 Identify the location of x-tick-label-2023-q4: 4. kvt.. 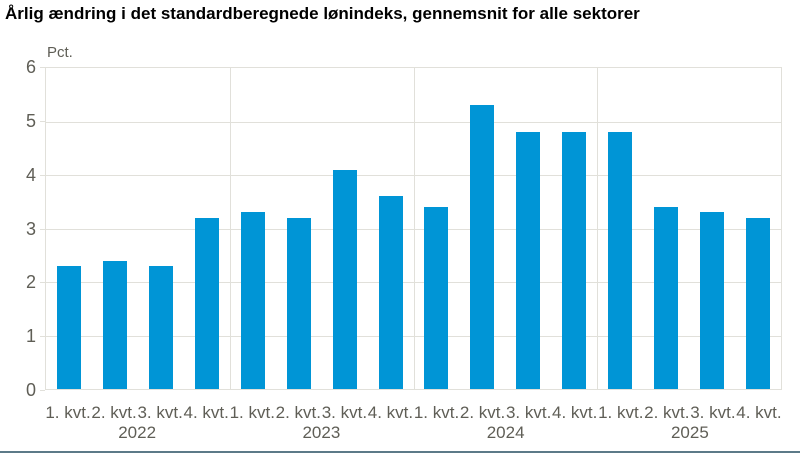
(390, 412).